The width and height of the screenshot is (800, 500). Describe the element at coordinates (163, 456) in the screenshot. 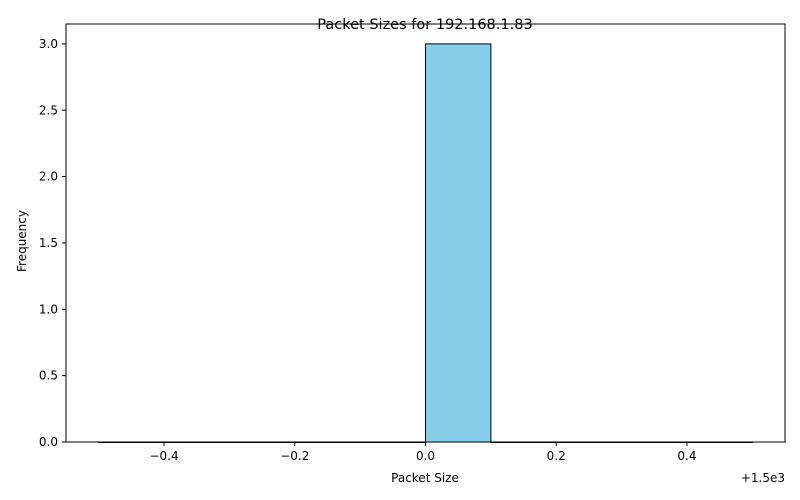

I see `x-tick-label: −0.4` at that location.